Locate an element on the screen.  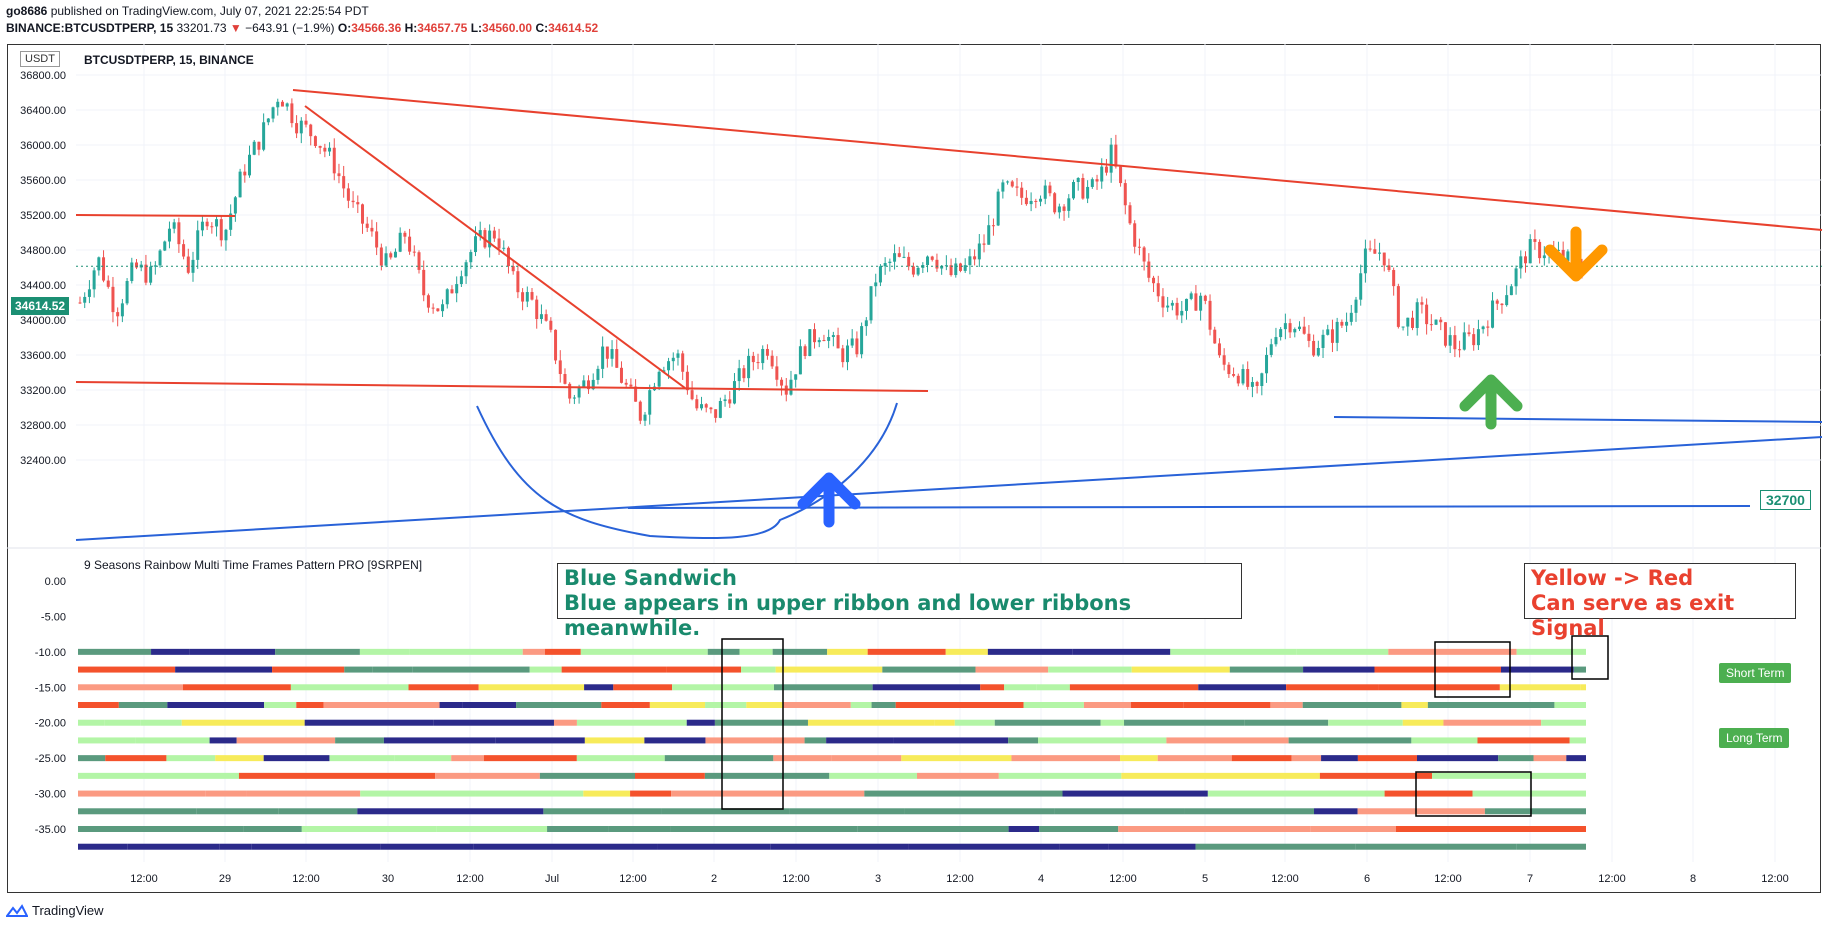
short-term-tag: Short Term is located at coordinates (1755, 673).